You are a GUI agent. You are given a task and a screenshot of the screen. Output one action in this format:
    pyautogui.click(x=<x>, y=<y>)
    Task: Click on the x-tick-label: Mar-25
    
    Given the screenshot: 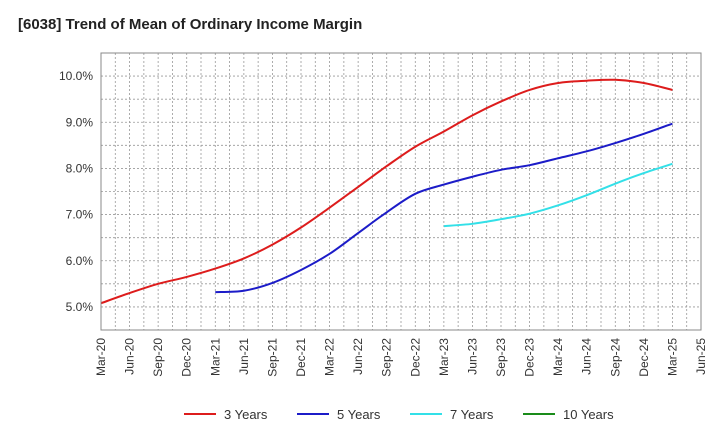 What is the action you would take?
    pyautogui.click(x=672, y=357)
    